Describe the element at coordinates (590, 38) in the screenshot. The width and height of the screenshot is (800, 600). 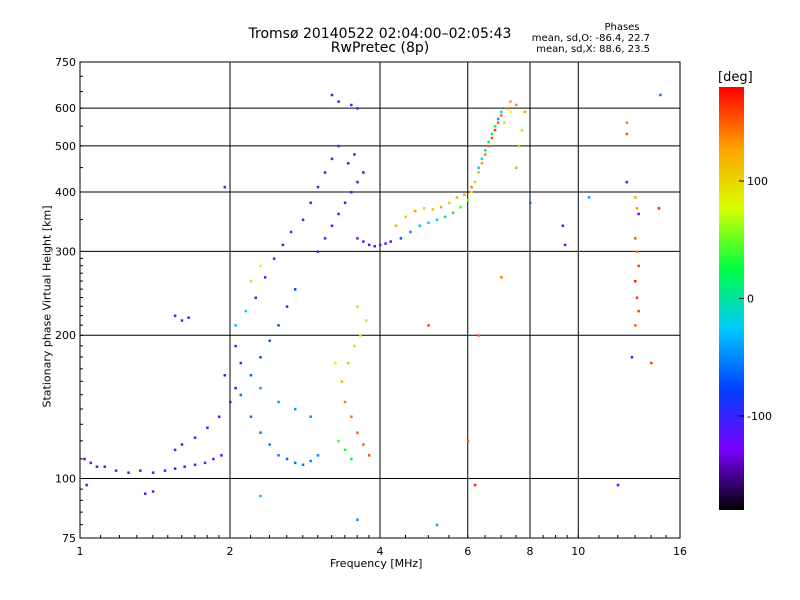
I see `phases-o-stats: mean, sd,O: -86.4, 22.7` at that location.